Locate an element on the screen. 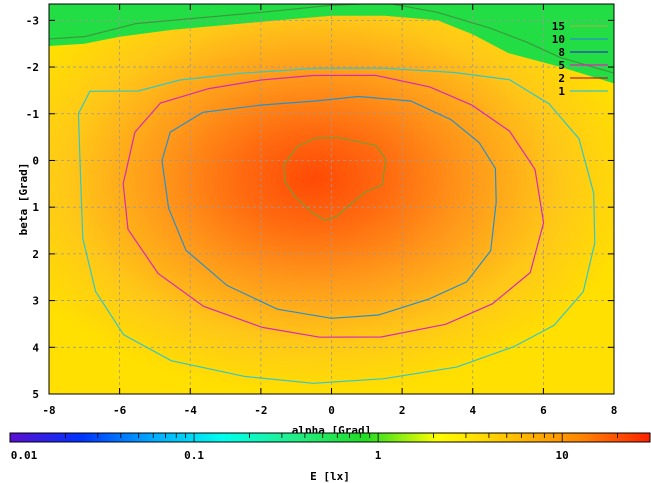  legend-label: 5 is located at coordinates (561, 65).